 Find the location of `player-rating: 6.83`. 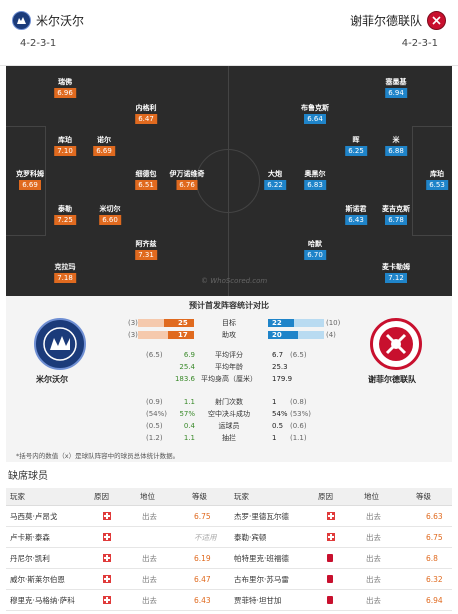

player-rating: 6.83 is located at coordinates (315, 185).